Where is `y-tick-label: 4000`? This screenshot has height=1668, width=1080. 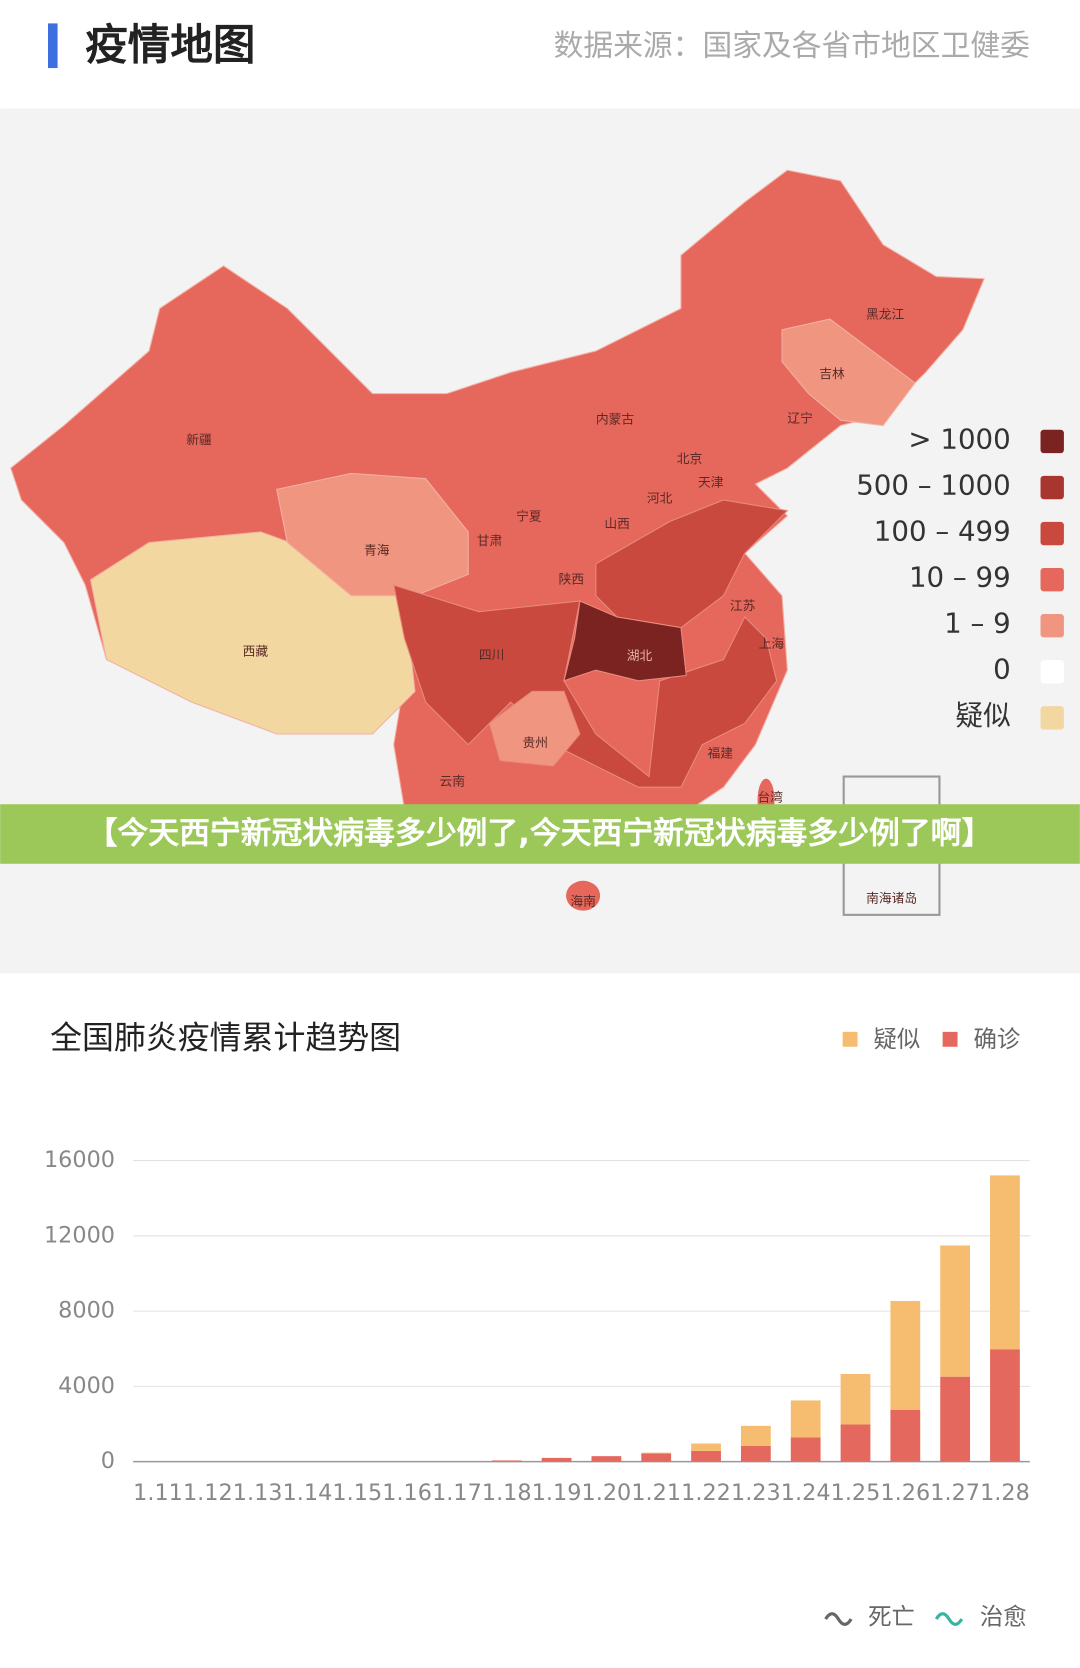
y-tick-label: 4000 is located at coordinates (86, 1386).